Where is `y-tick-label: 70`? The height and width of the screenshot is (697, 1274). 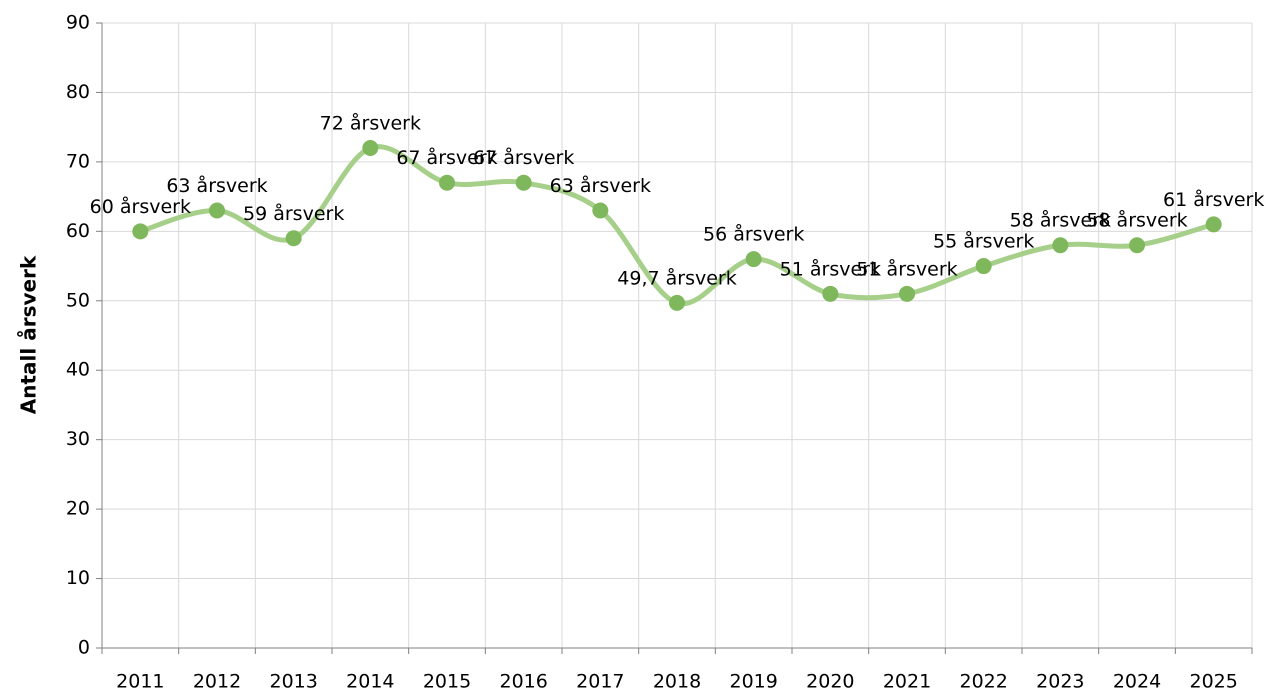
y-tick-label: 70 is located at coordinates (78, 161).